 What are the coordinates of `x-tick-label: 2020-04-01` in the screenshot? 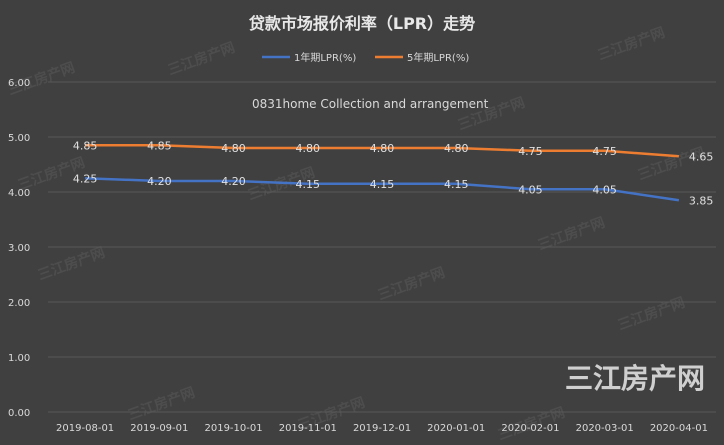 It's located at (679, 428).